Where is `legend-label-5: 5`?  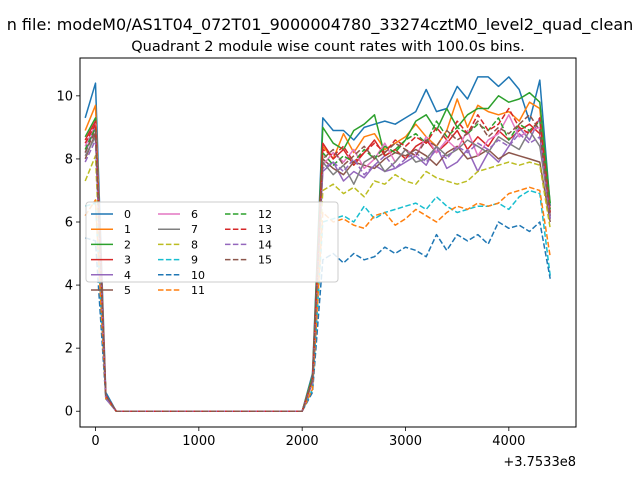 legend-label-5: 5 is located at coordinates (127, 290).